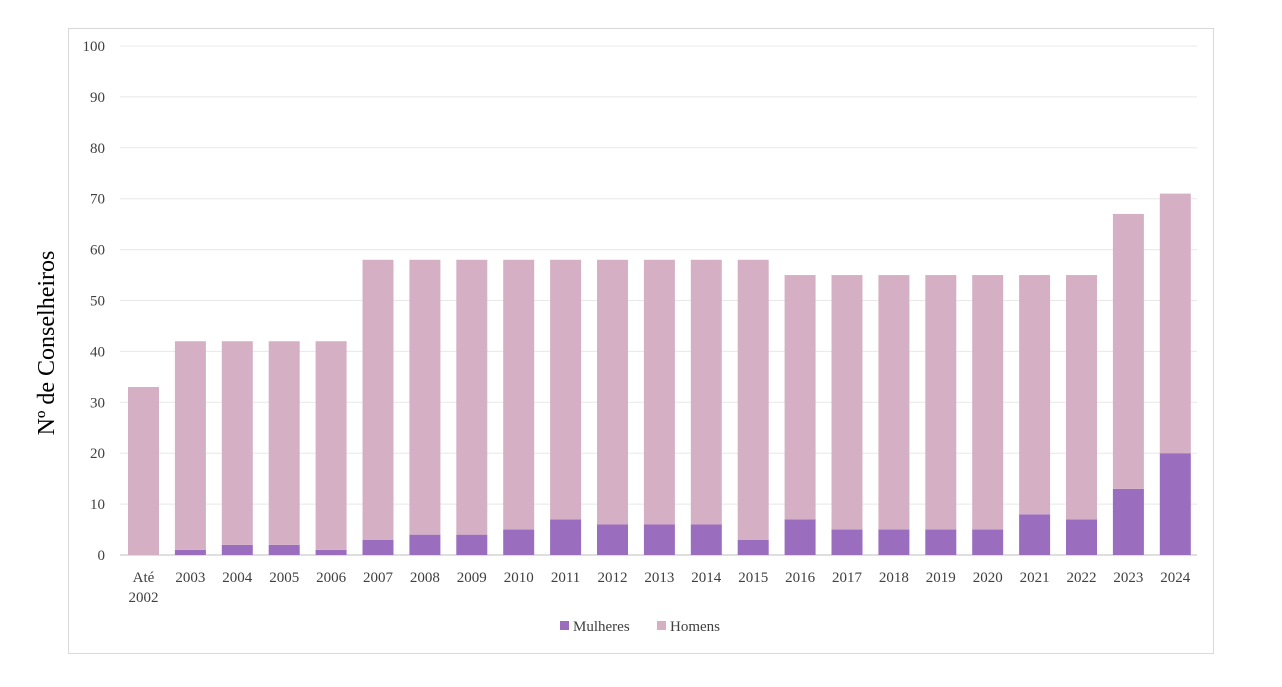 Image resolution: width=1282 pixels, height=687 pixels. What do you see at coordinates (706, 578) in the screenshot?
I see `x-tick-label: 2014` at bounding box center [706, 578].